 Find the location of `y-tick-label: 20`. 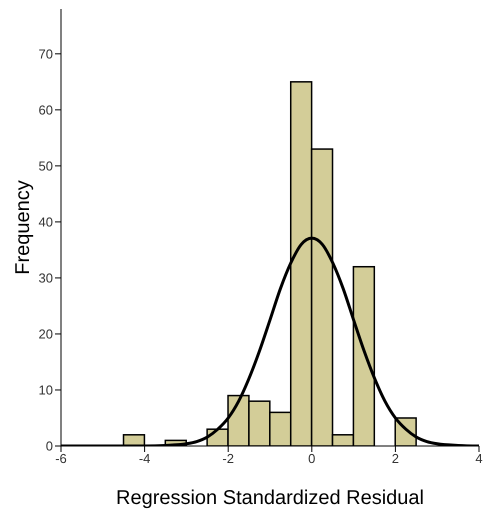

y-tick-label: 20 is located at coordinates (45, 334).